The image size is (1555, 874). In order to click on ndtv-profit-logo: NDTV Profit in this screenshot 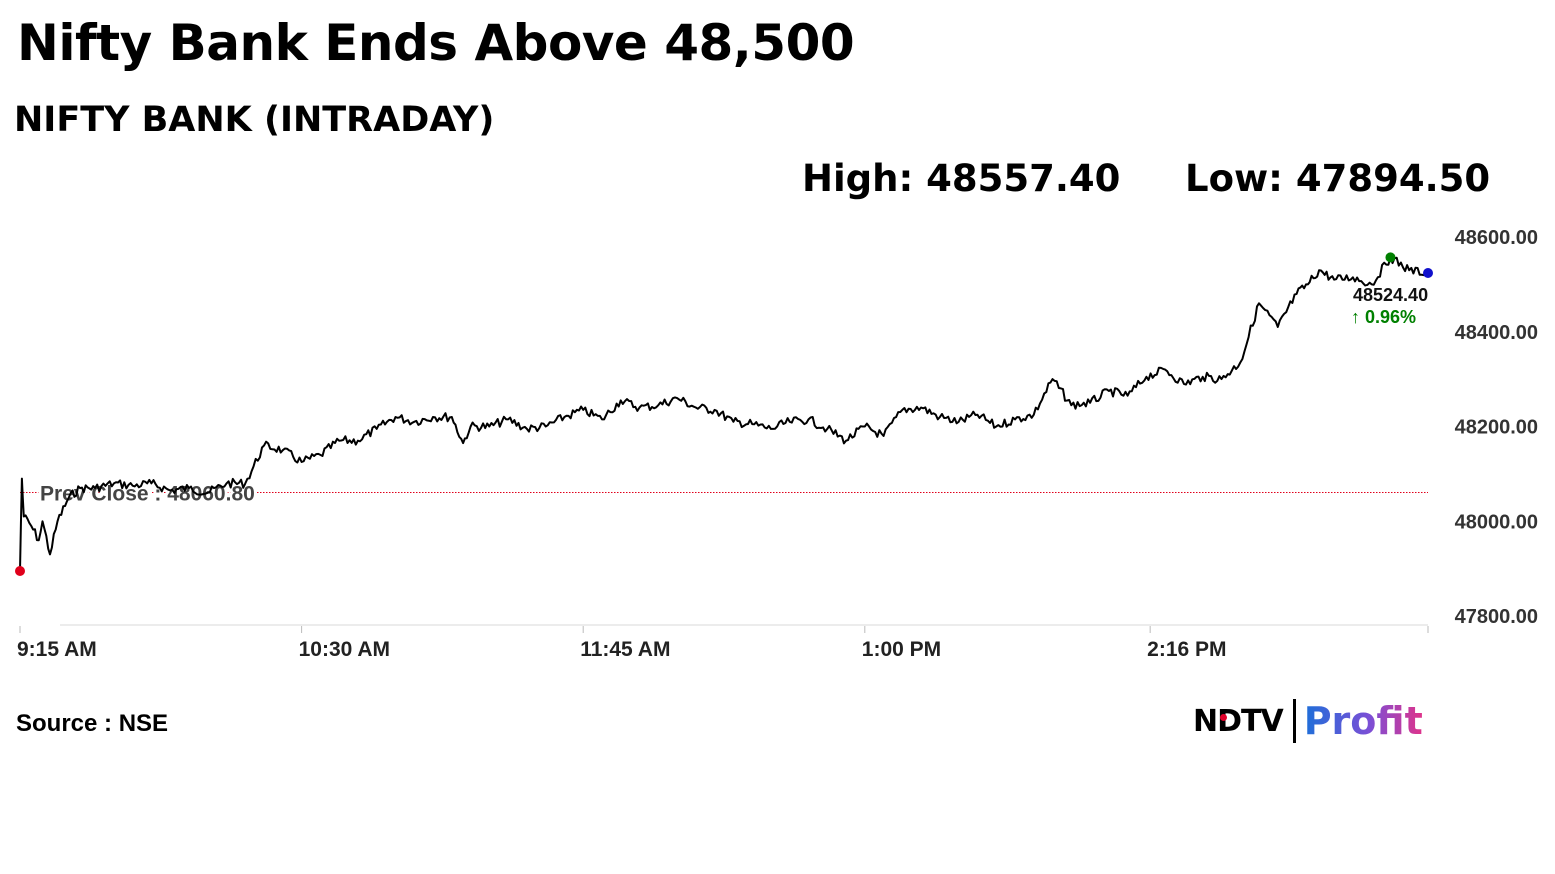, I will do `click(1308, 721)`.